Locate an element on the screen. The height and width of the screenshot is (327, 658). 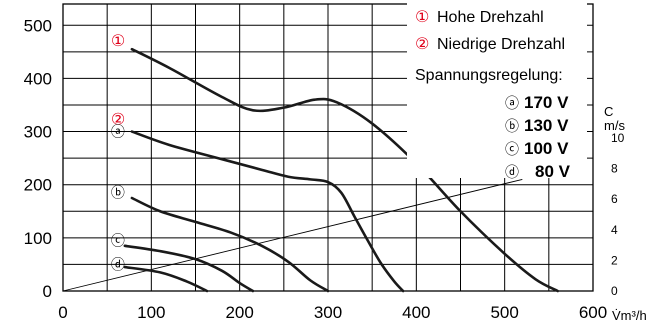
series-marker-4: ⓑ is located at coordinates (118, 194).